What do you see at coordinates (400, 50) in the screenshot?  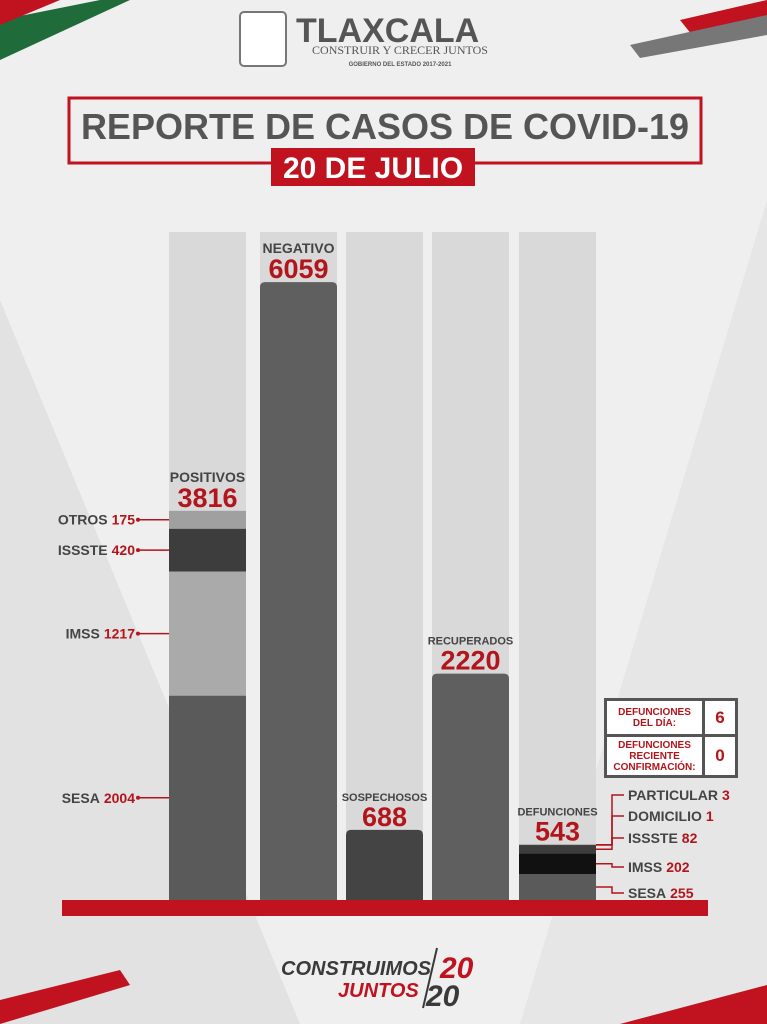 I see `slogan: CONSTRUIR Y CRECER JUNTOS` at bounding box center [400, 50].